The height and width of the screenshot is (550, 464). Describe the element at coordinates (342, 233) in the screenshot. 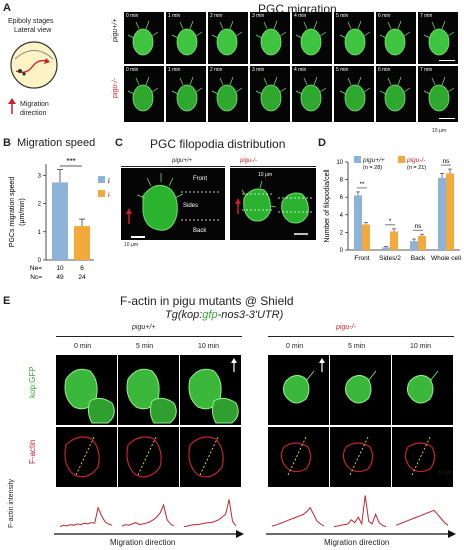

I see `y-tick-label: 2` at that location.